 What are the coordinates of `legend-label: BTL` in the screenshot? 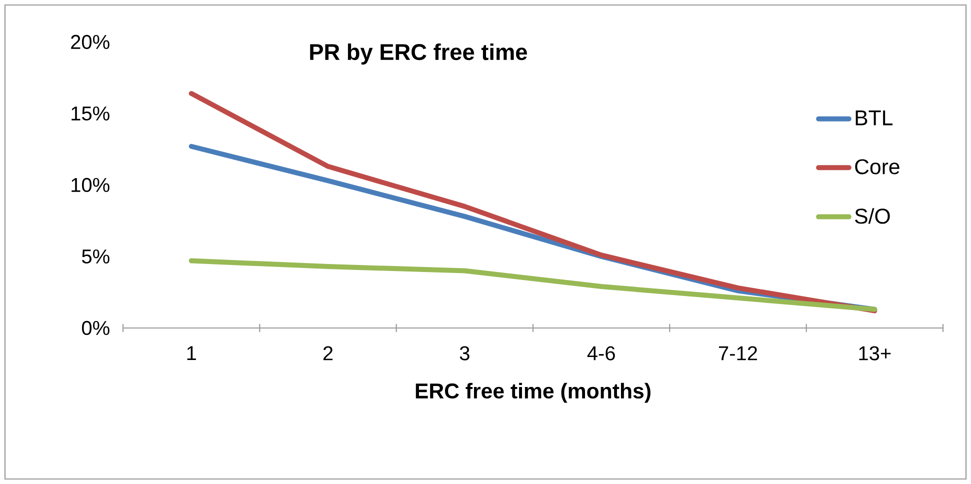 It's located at (874, 118).